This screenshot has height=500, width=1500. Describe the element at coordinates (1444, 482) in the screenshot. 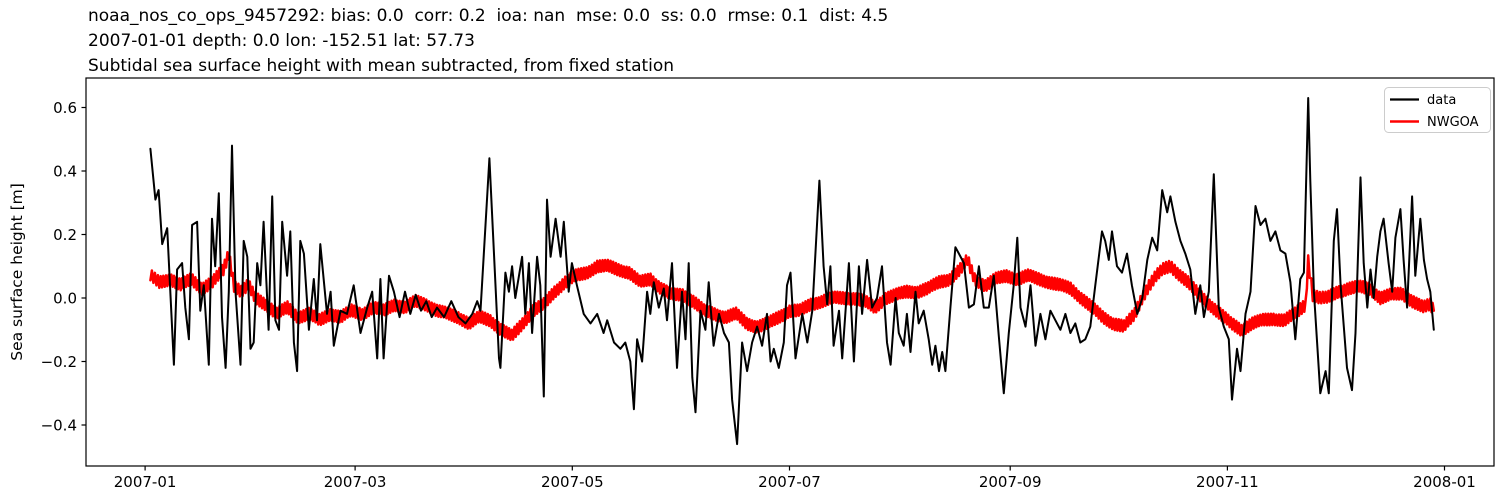

I see `x-tick-label: 2008-01` at that location.